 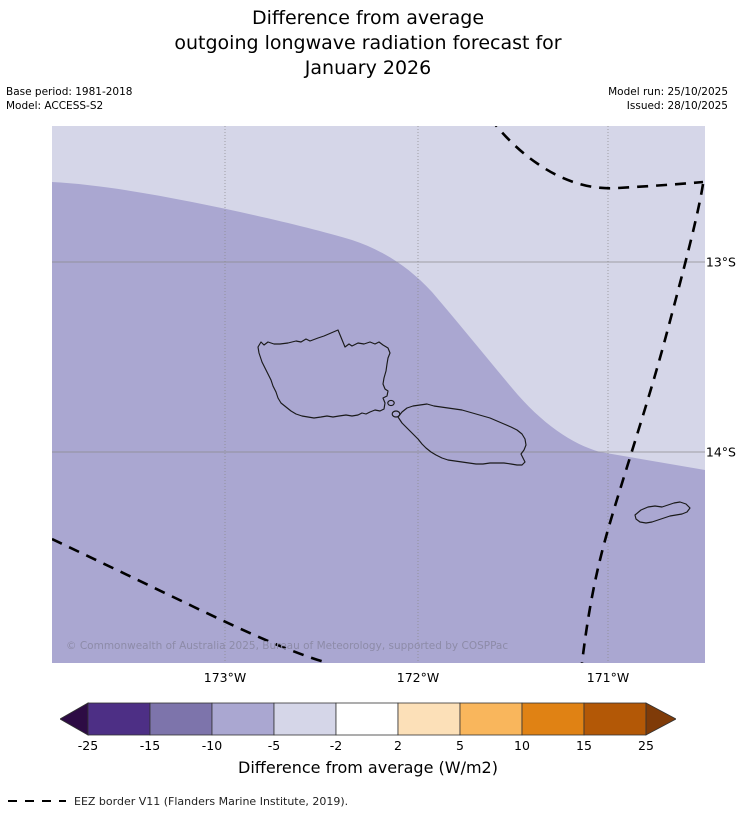 I want to click on x-tick-label-173w: 173°W, so click(x=225, y=677).